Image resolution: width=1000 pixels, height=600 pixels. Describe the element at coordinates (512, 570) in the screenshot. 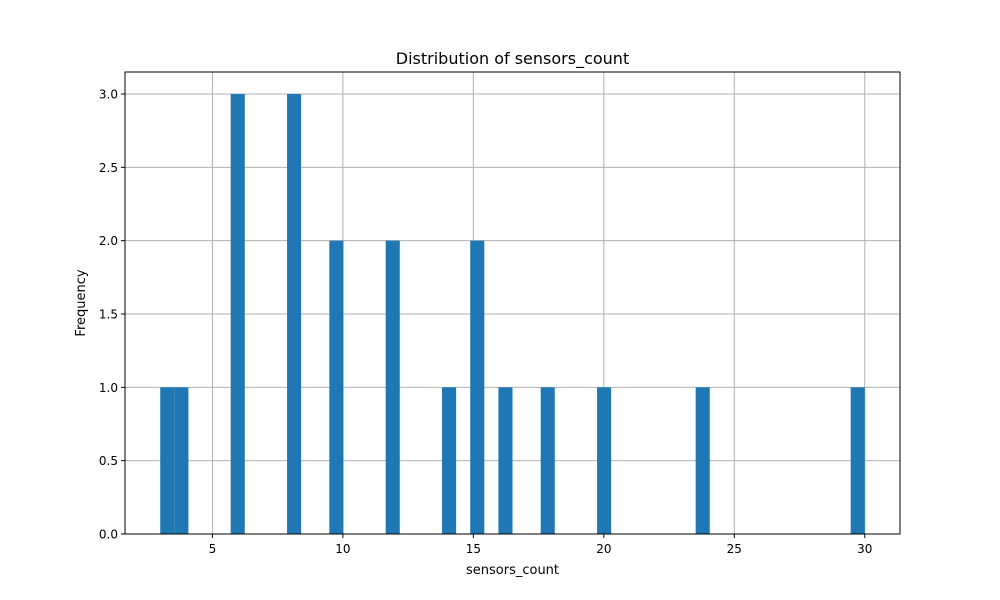

I see `x-axis-label: sensors_count` at that location.